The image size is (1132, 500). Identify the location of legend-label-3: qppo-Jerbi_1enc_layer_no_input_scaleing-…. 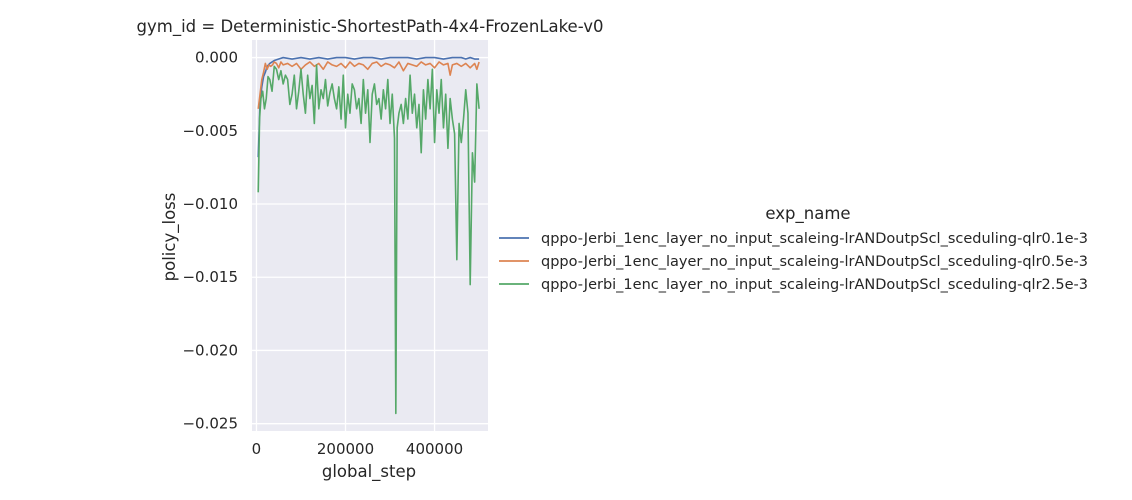
(814, 285).